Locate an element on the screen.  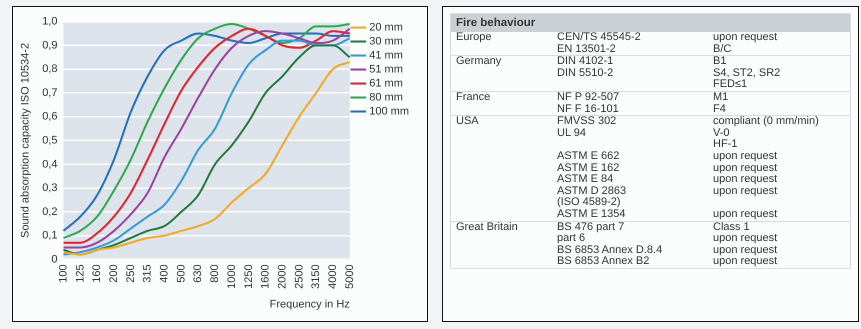
text: ASTM E 1354 is located at coordinates (591, 214).